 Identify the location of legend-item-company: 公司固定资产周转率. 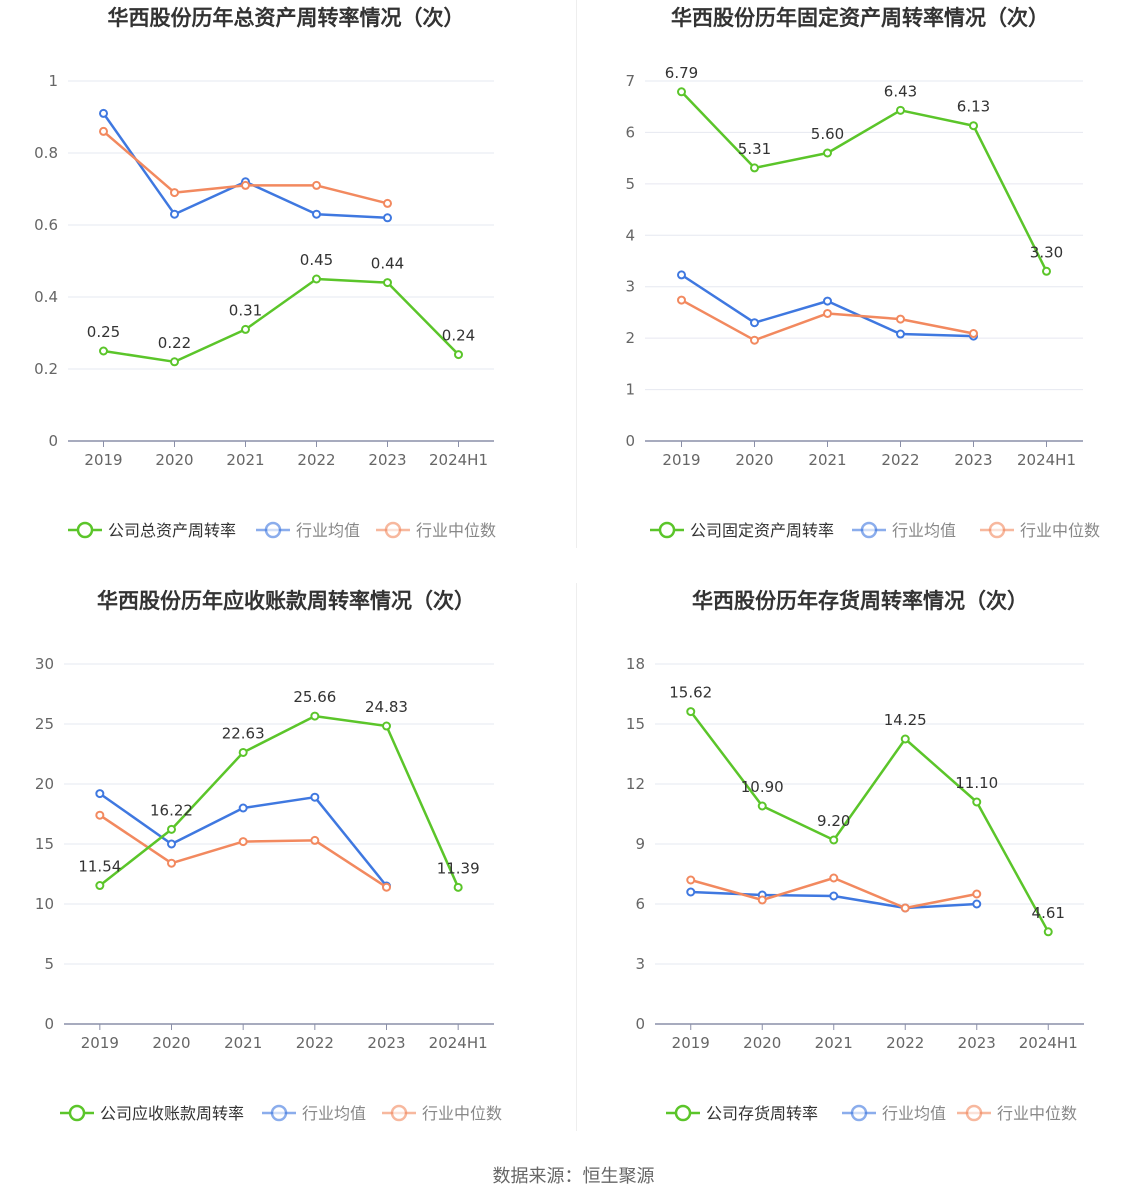
(742, 530).